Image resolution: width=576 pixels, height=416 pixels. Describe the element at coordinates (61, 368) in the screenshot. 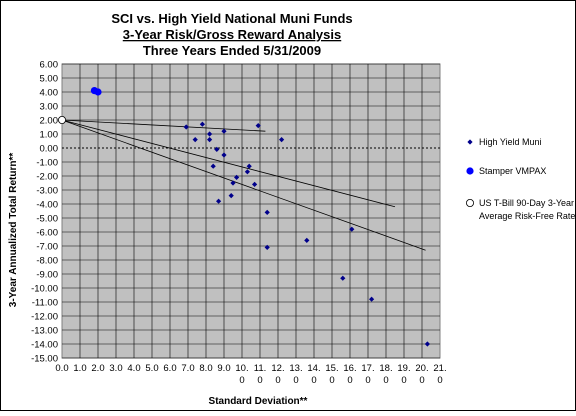

I see `x-tick-label: 0.0` at that location.